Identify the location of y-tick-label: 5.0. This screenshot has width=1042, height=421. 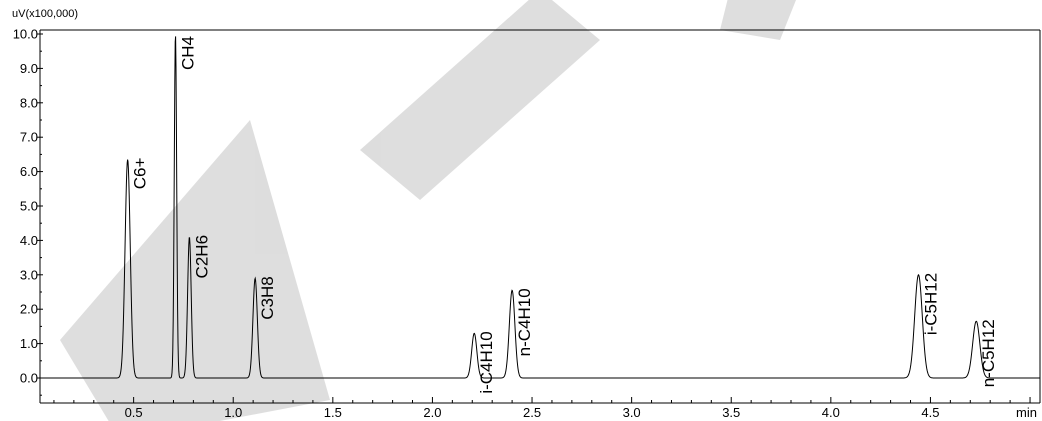
(29, 206).